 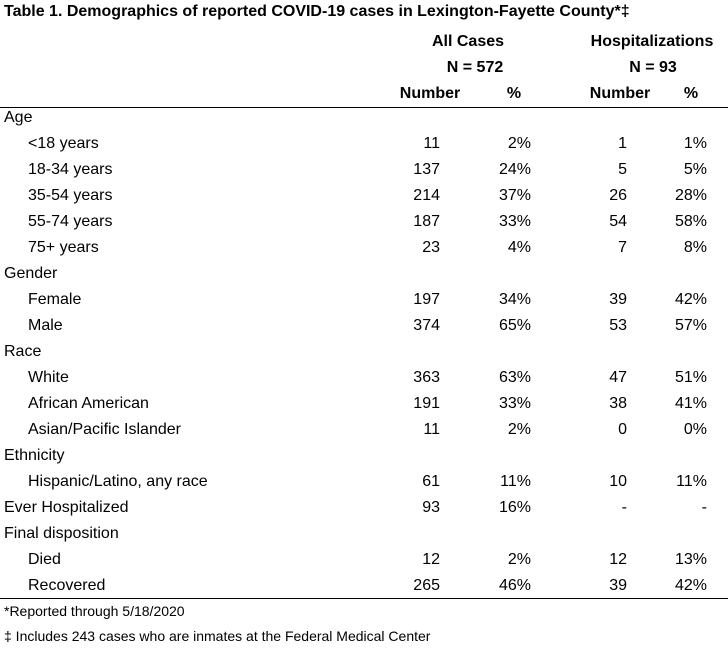 What do you see at coordinates (691, 481) in the screenshot?
I see `cell-pct-hosp: 11%` at bounding box center [691, 481].